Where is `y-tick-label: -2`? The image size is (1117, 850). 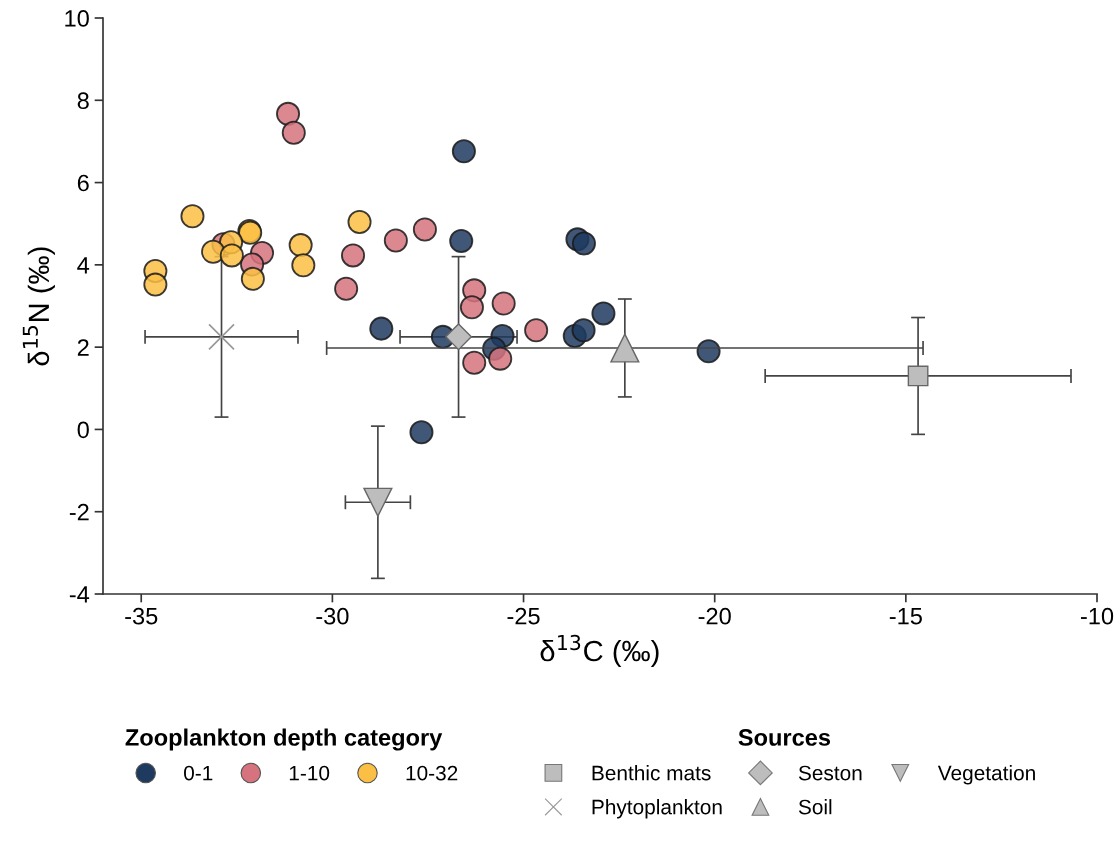 y-tick-label: -2 is located at coordinates (79, 512).